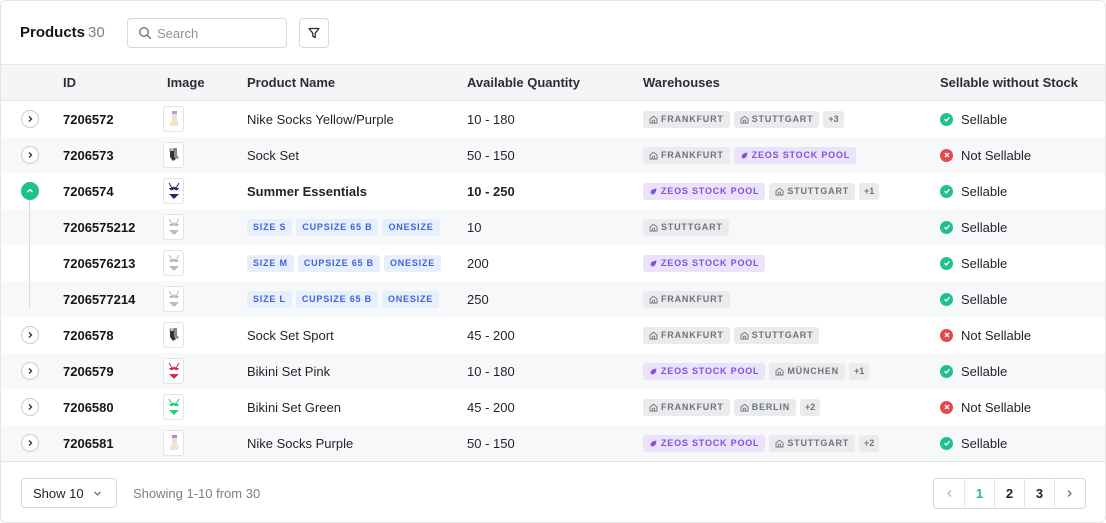 This screenshot has width=1106, height=523. I want to click on variant-attributes: SIZE L CUPSIZE 65 B ONESIZE, so click(345, 299).